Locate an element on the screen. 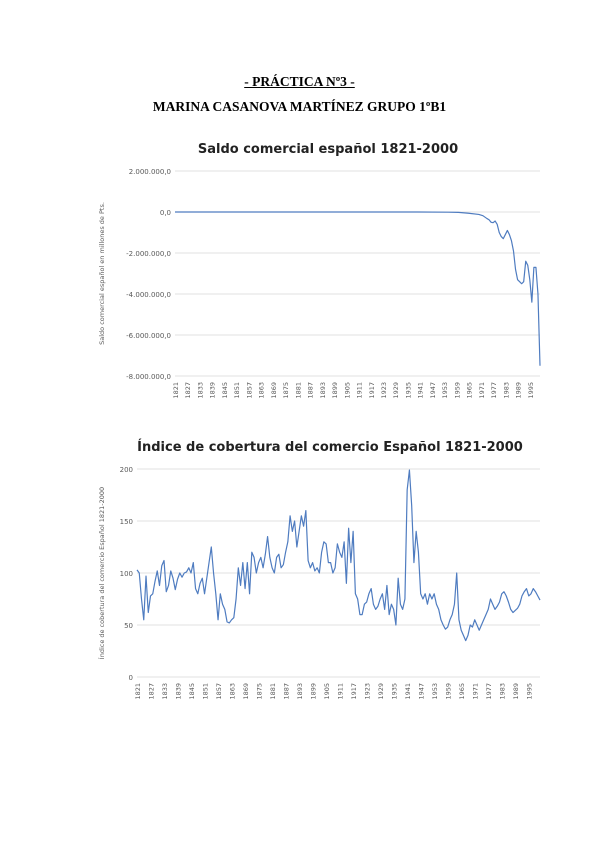 The width and height of the screenshot is (599, 848). y-tick-label: 100 is located at coordinates (126, 574).